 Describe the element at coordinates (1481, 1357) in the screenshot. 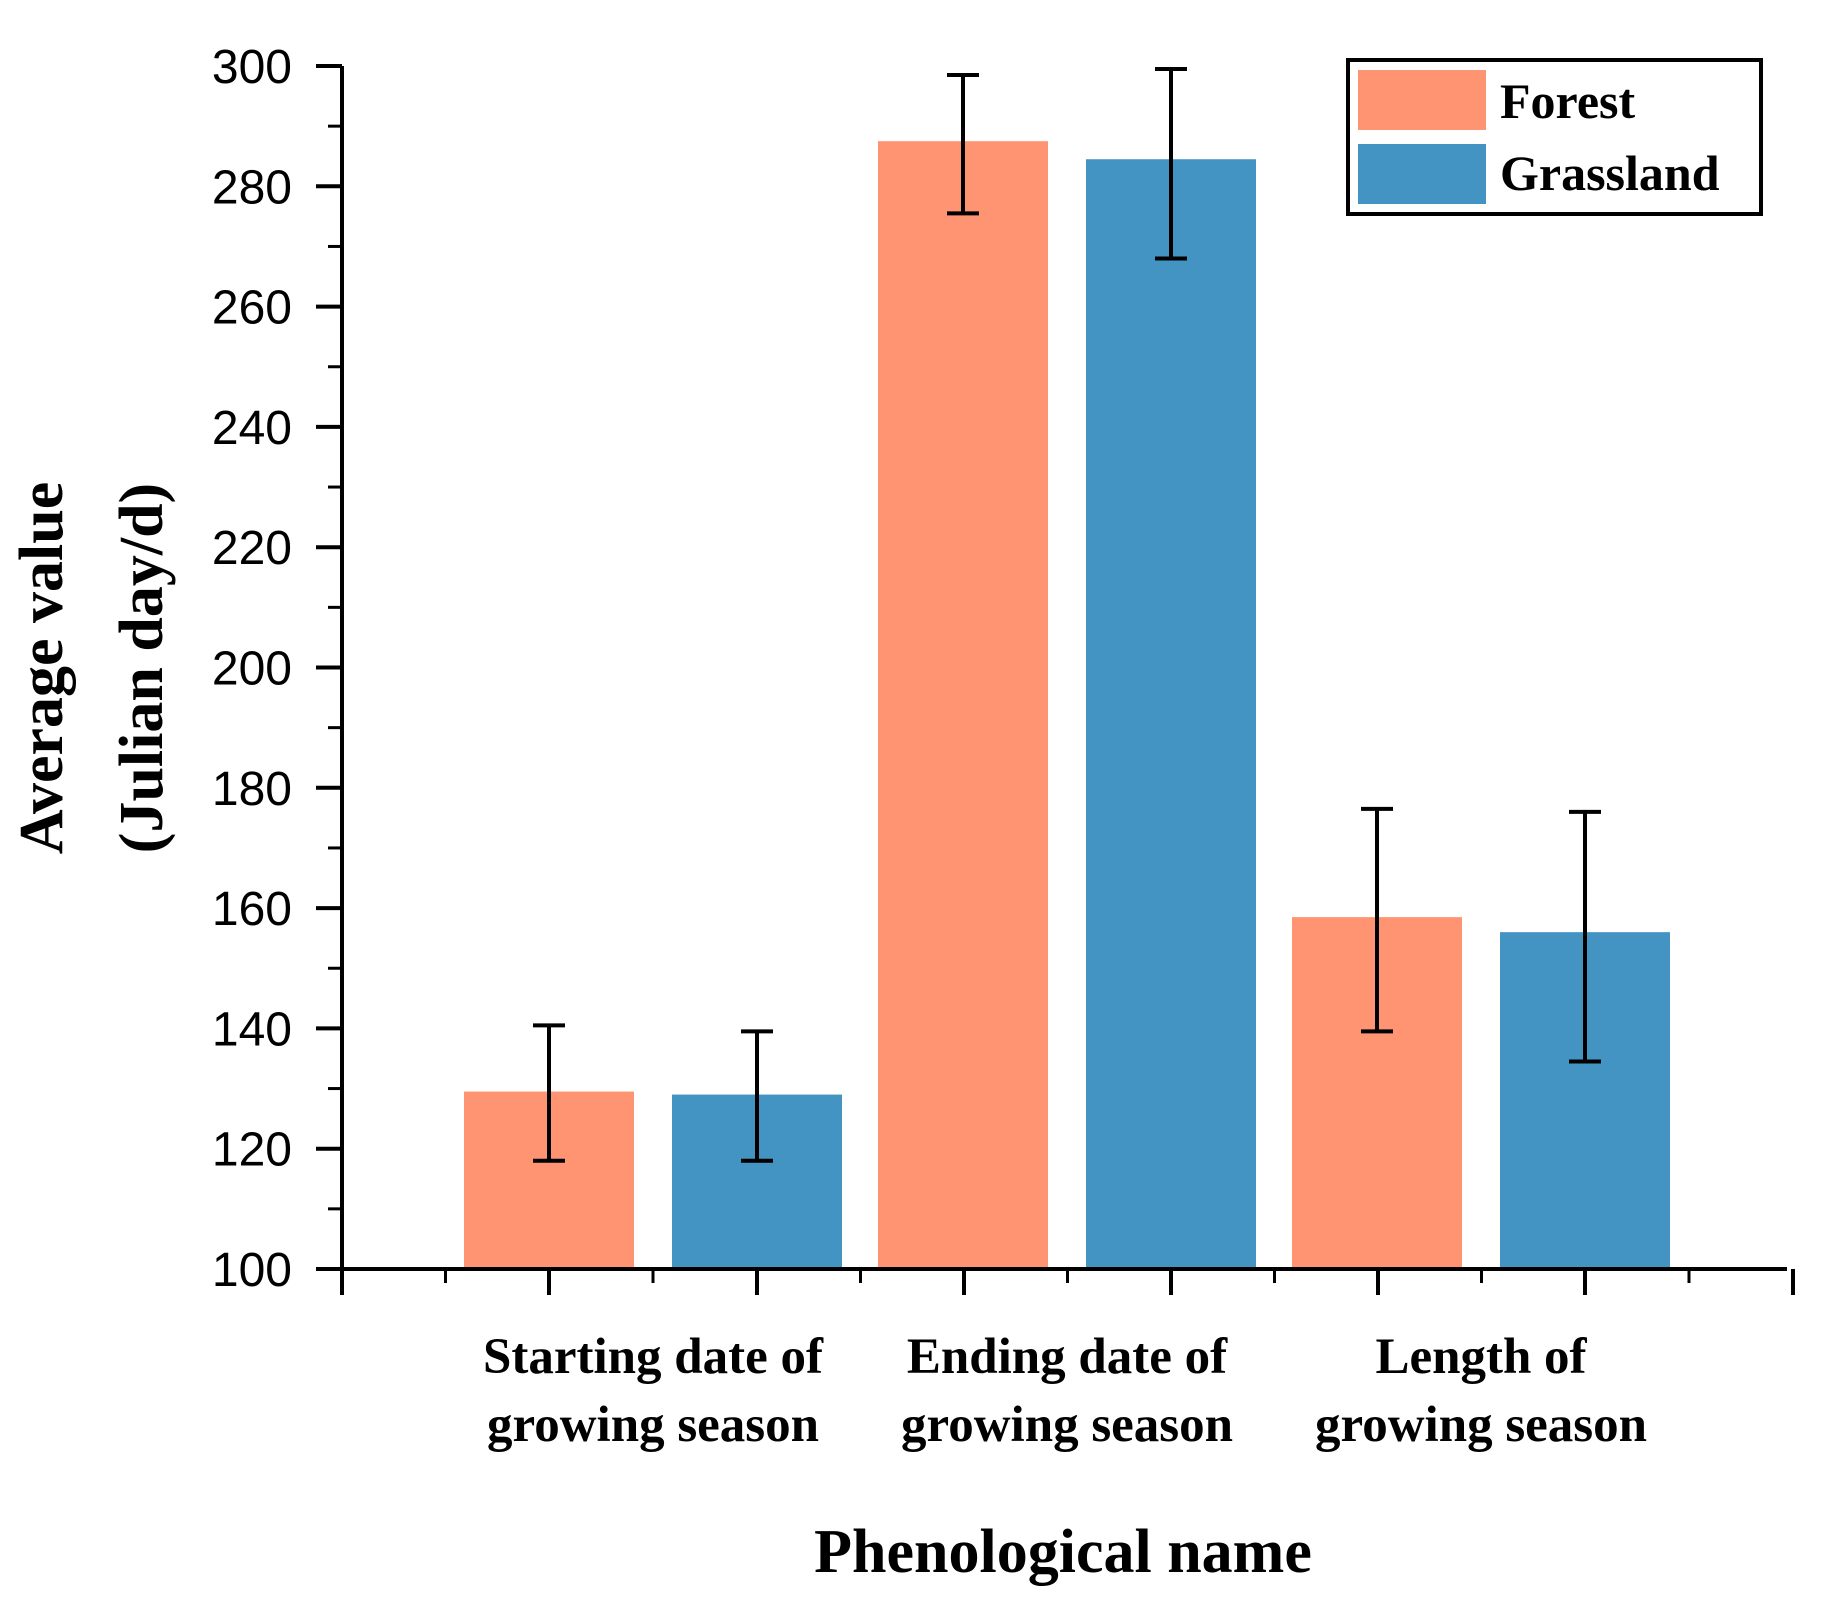

I see `category-label-2-line-0: Length of` at that location.